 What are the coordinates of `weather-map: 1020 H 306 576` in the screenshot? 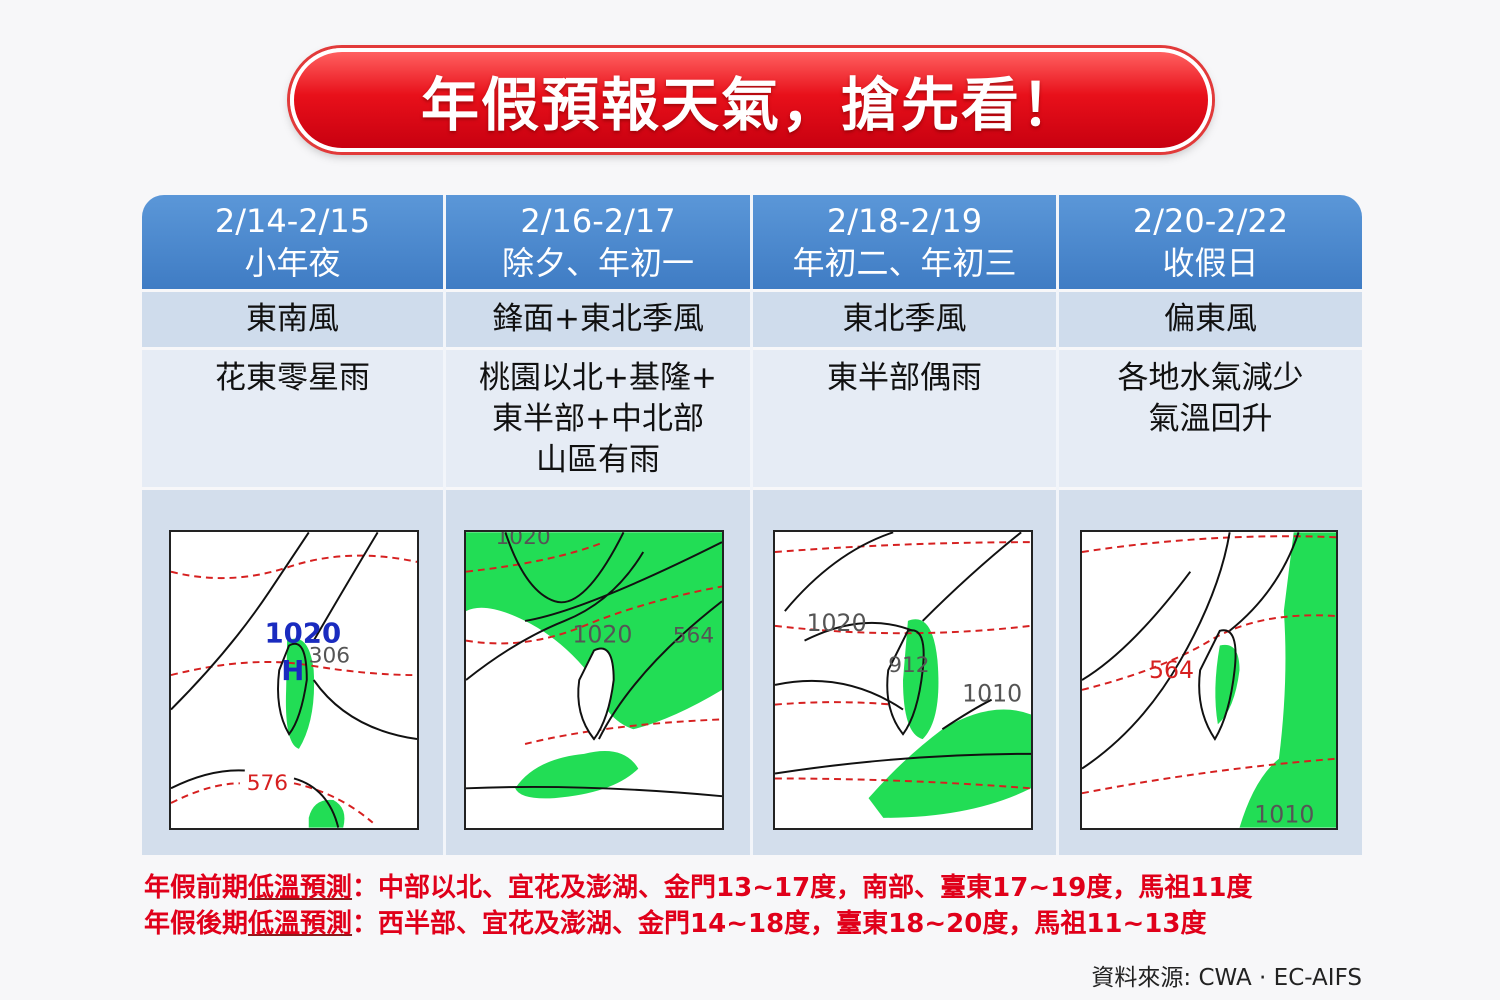 It's located at (294, 680).